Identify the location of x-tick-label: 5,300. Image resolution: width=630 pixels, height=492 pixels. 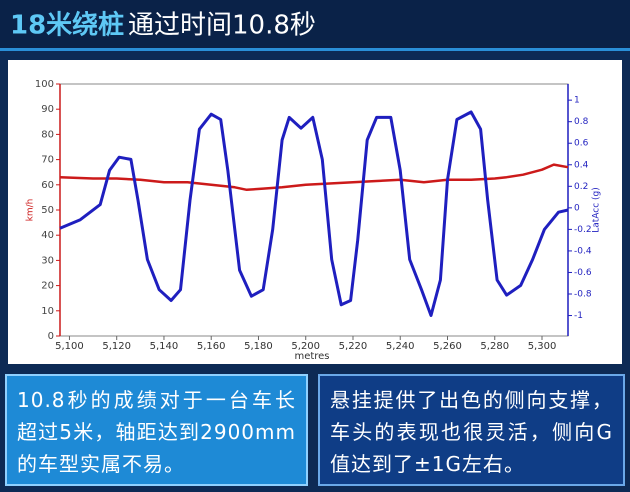
(542, 346).